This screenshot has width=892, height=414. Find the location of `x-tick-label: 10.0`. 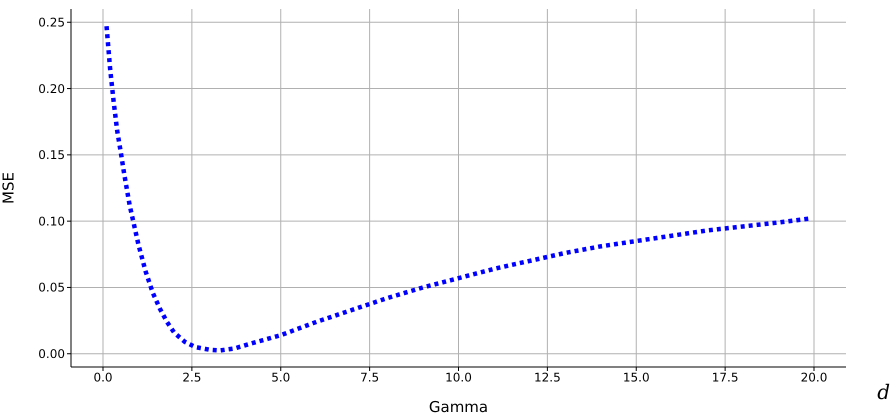

x-tick-label: 10.0 is located at coordinates (458, 377).